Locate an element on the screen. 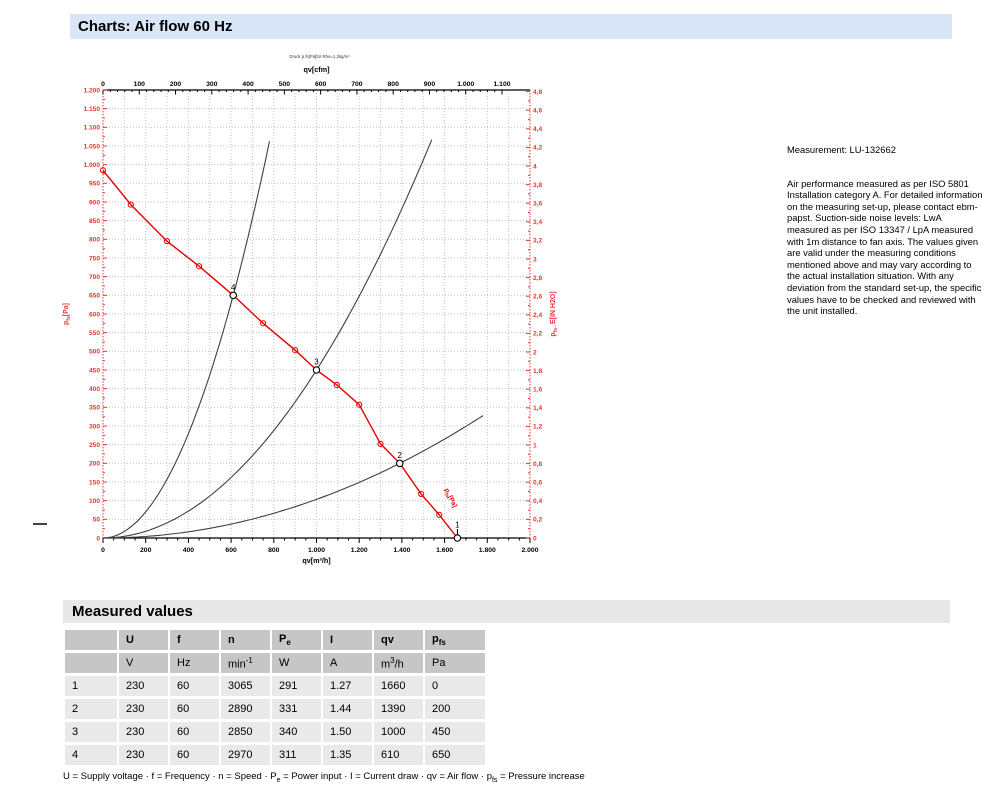  right-tick-label: 2,4 is located at coordinates (537, 315).